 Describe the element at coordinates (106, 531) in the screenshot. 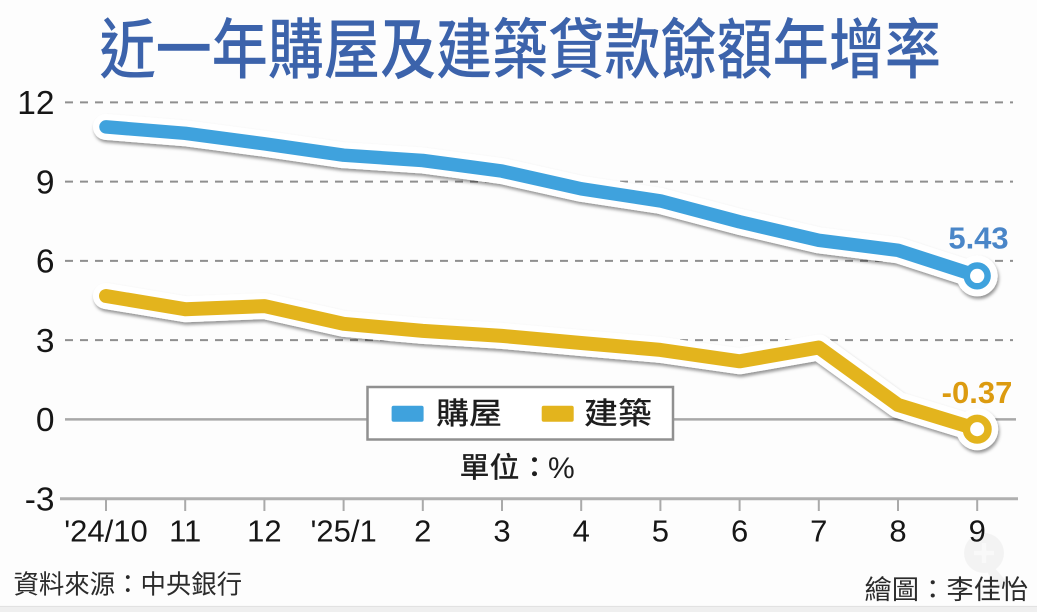

I see `svg-text: '24/10` at that location.